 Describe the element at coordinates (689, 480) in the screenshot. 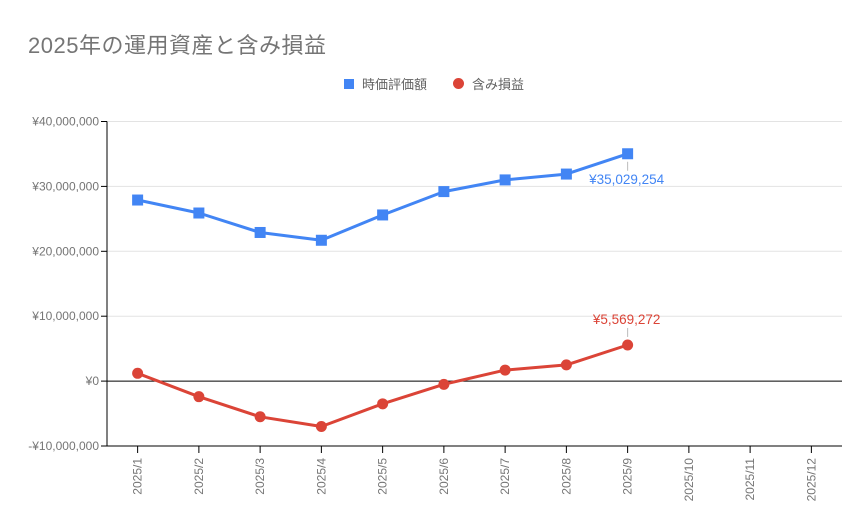

I see `x-tick-label: 2025/10` at that location.